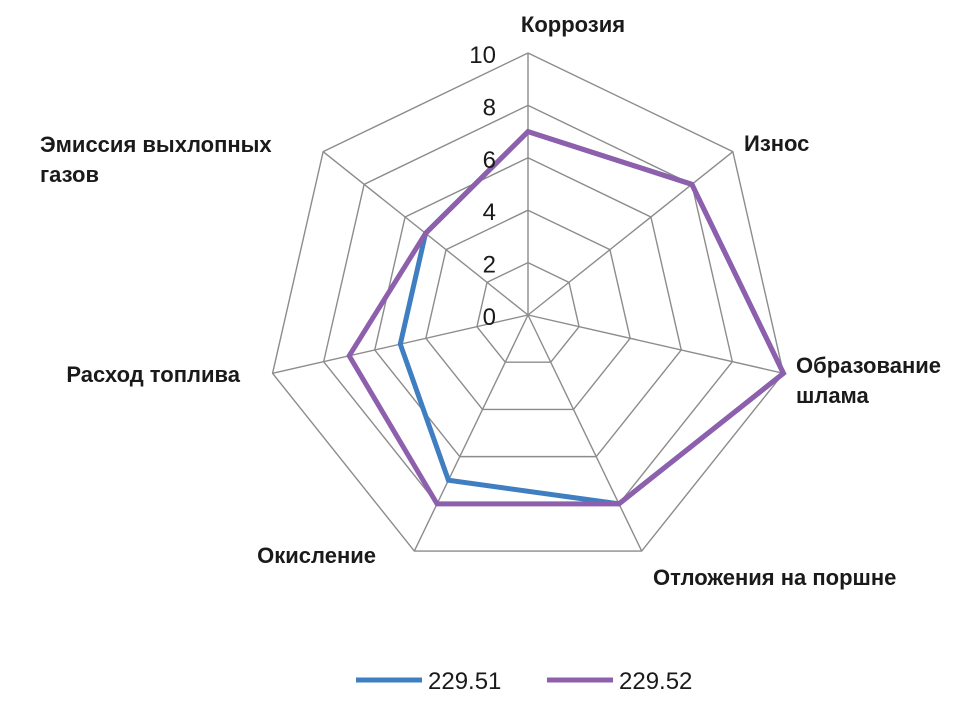 Image resolution: width=980 pixels, height=715 pixels. I want to click on tick-label-0: 0, so click(489, 317).